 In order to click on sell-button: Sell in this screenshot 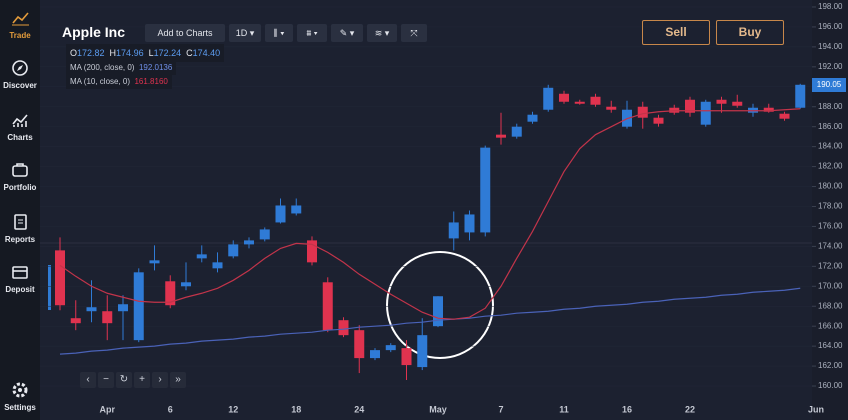, I will do `click(676, 32)`.